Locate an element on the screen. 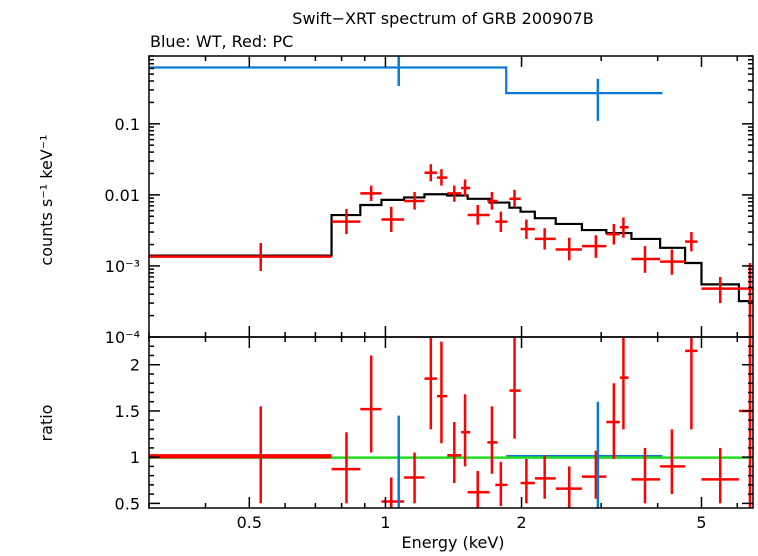 The height and width of the screenshot is (556, 758). ratio-y-axis-label: ratio is located at coordinates (46, 423).